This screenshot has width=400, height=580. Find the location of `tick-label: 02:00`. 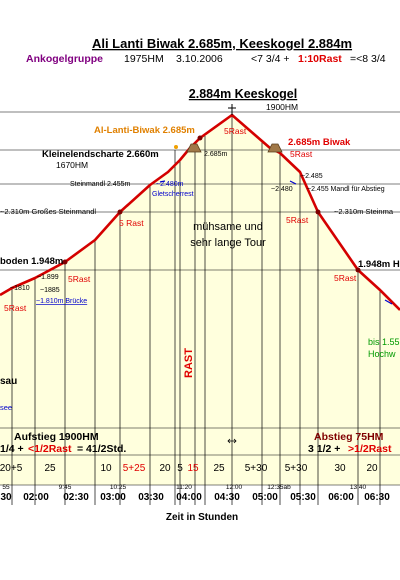

tick-label: 02:00 is located at coordinates (36, 497).